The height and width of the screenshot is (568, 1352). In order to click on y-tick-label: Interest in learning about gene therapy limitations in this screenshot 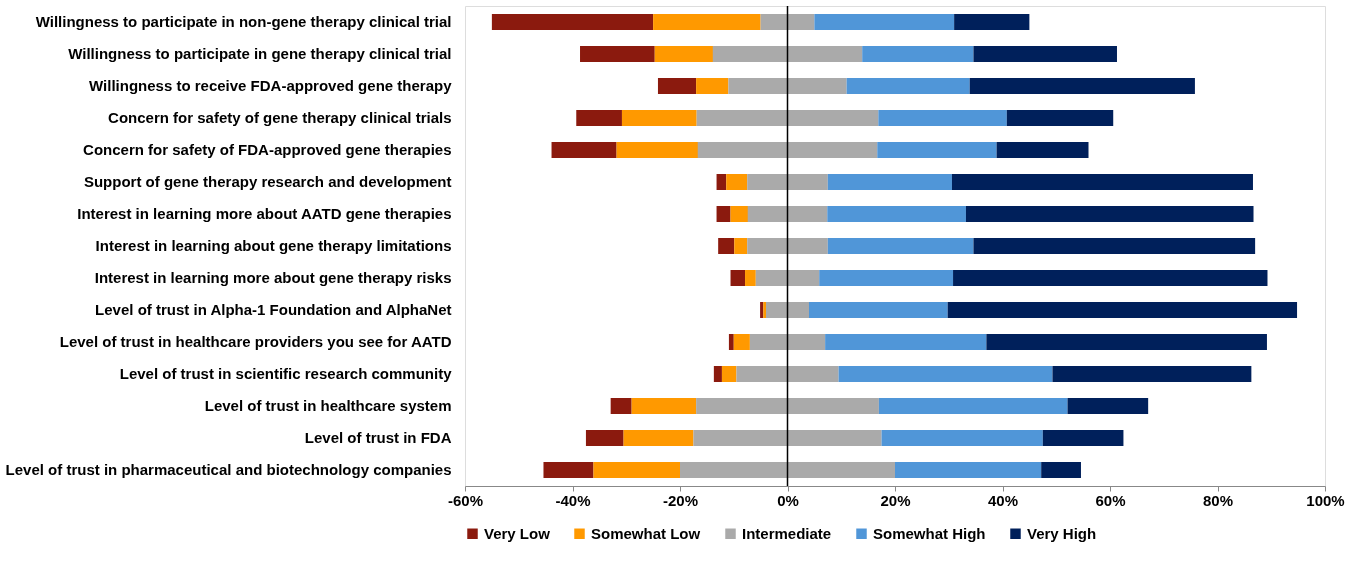, I will do `click(273, 245)`.